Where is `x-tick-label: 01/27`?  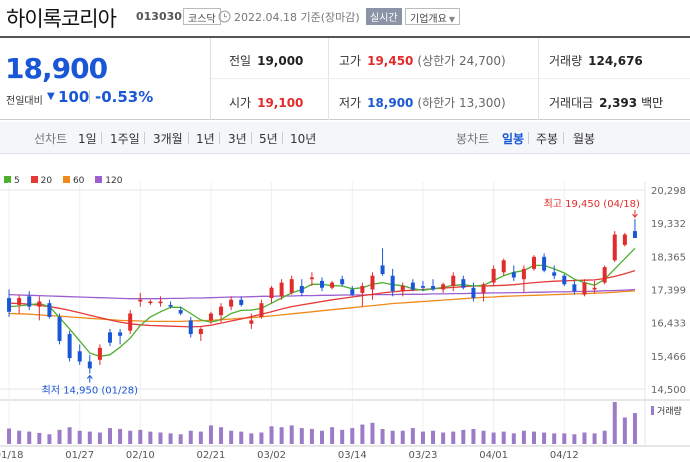 x-tick-label: 01/27 is located at coordinates (79, 455).